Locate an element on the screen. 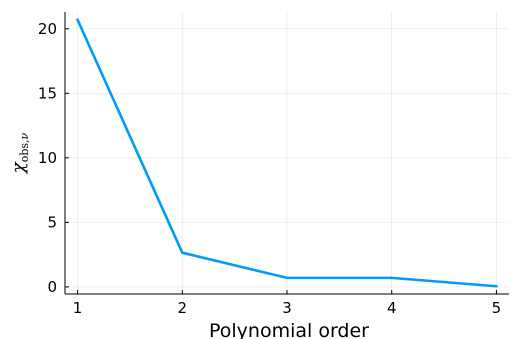 This screenshot has width=514, height=339. x-tick-label: 5 is located at coordinates (497, 308).